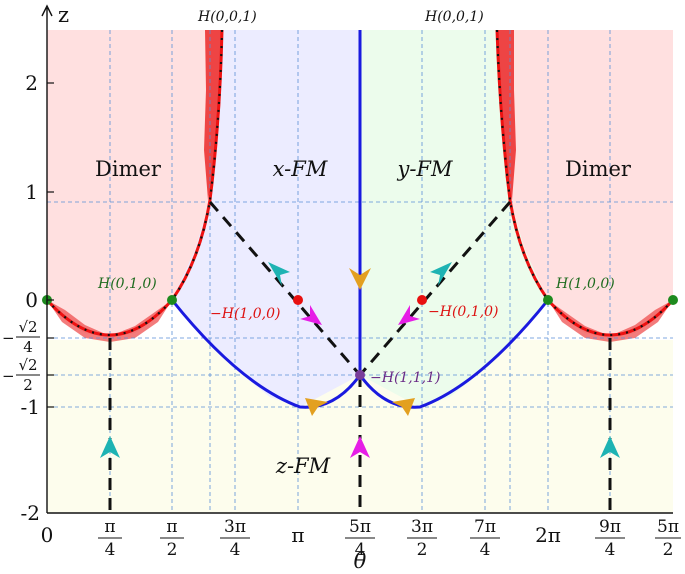 This screenshot has width=685, height=574. I want to click on x-tick-label: π, so click(297, 535).